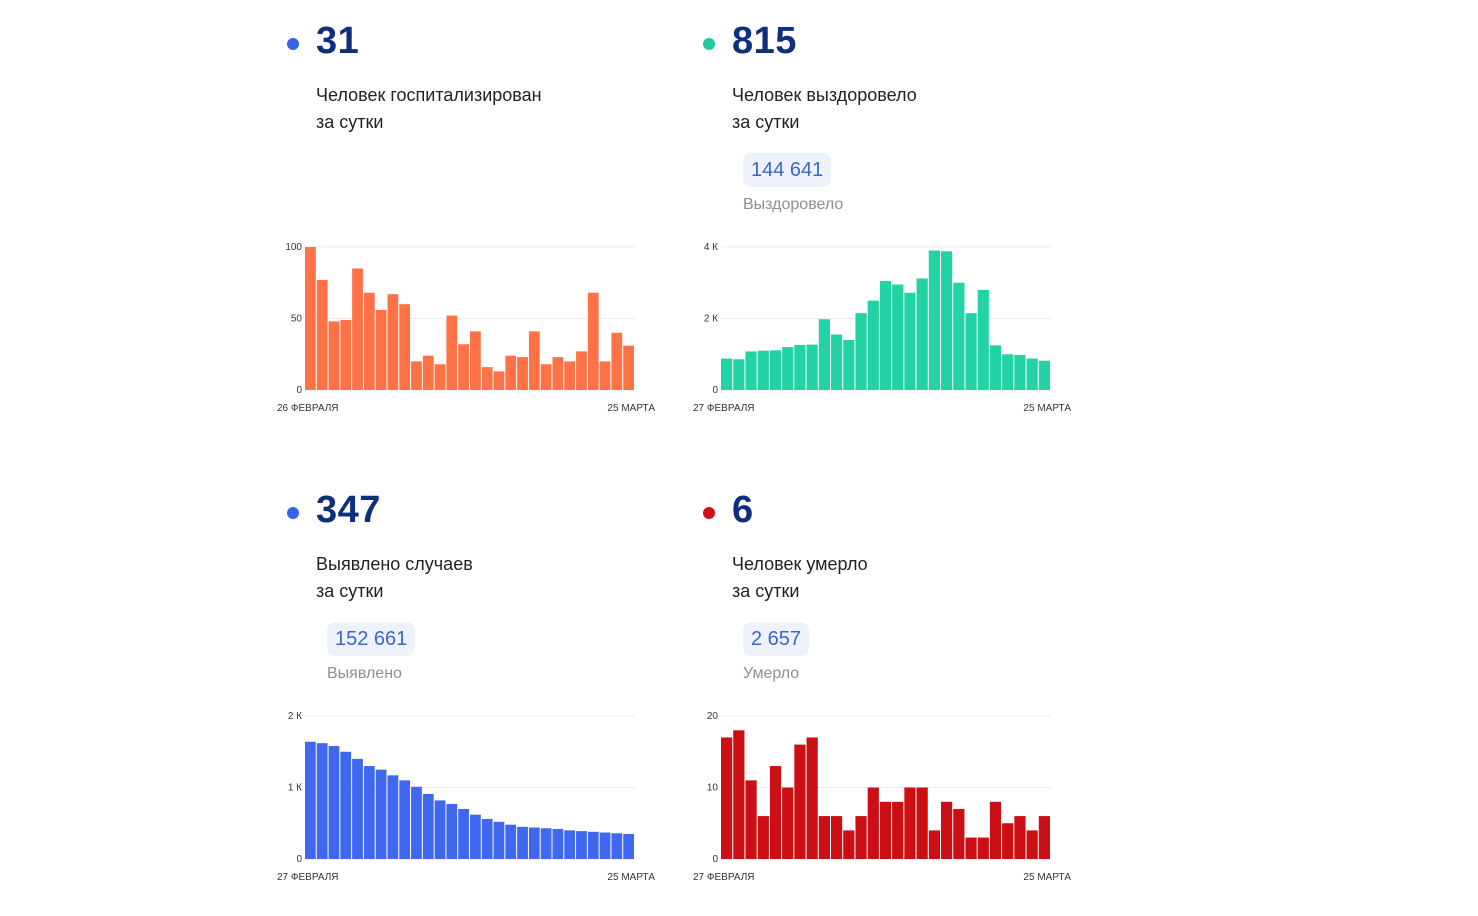  What do you see at coordinates (764, 41) in the screenshot?
I see `recovered-value: 815` at bounding box center [764, 41].